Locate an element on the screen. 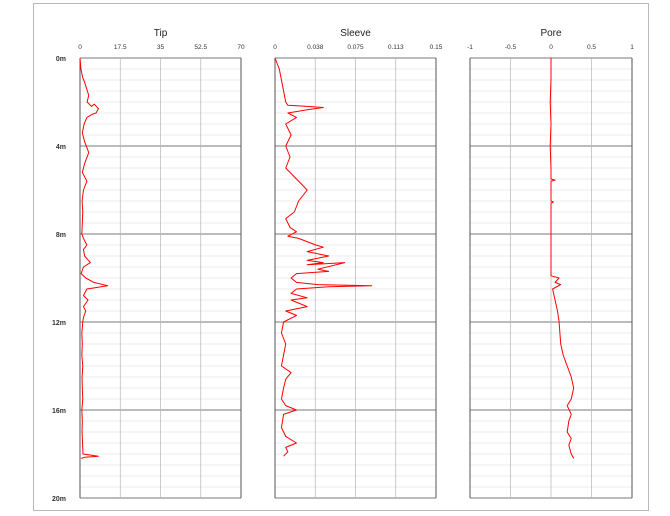  tip-x-tick-label: 52.5 is located at coordinates (200, 47).